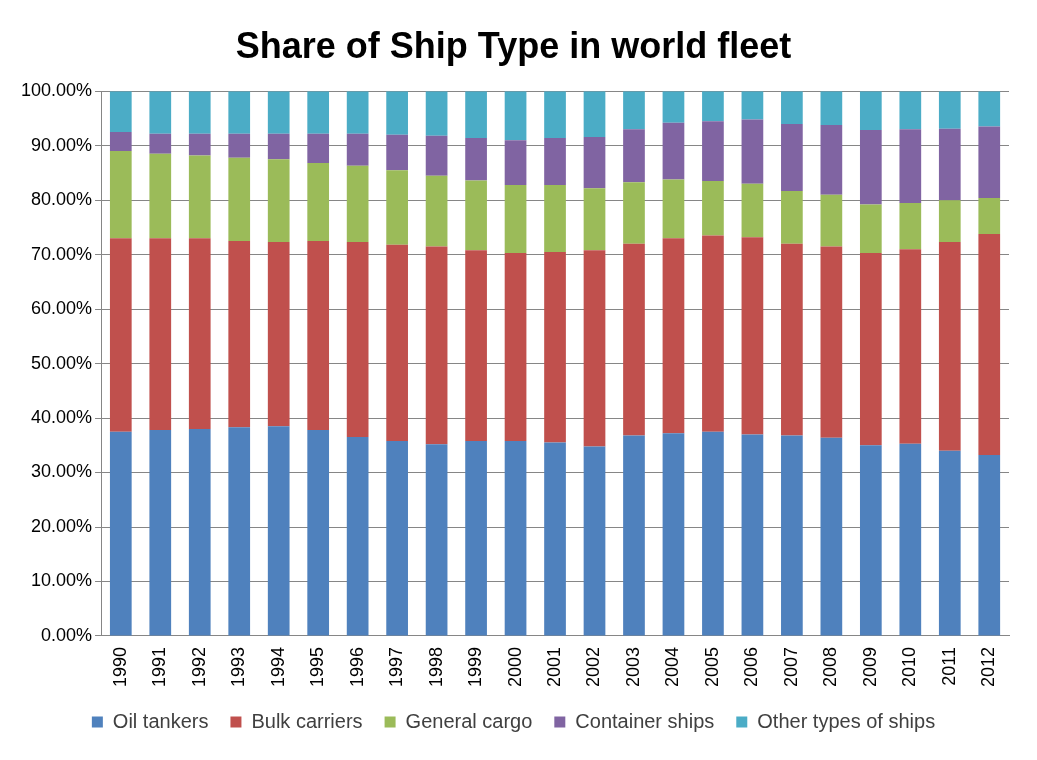  I want to click on x-tick-label: 1998, so click(435, 666).